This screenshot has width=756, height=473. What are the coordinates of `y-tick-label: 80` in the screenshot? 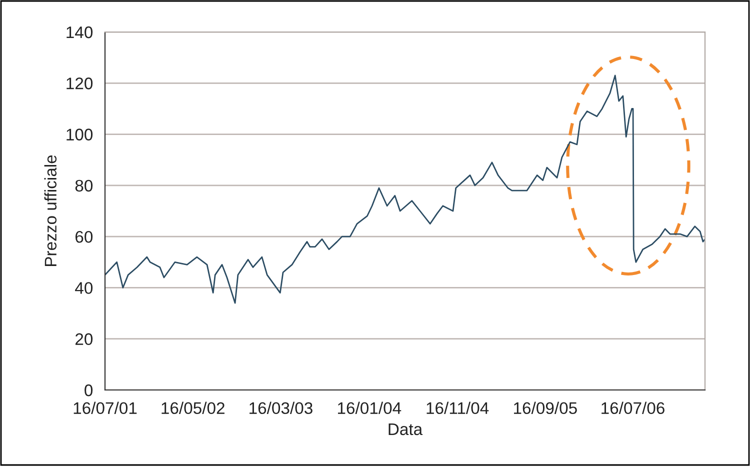 It's located at (84, 186).